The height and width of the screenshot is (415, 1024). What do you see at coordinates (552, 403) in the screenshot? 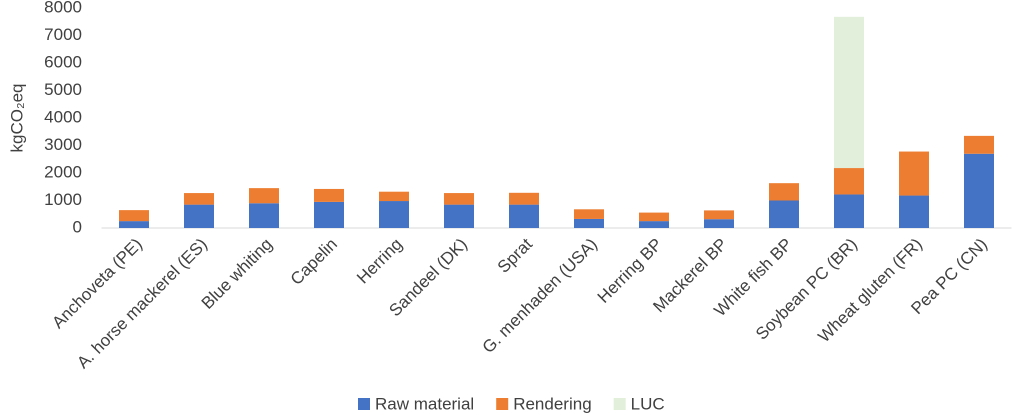
I see `legend-label: Rendering` at bounding box center [552, 403].